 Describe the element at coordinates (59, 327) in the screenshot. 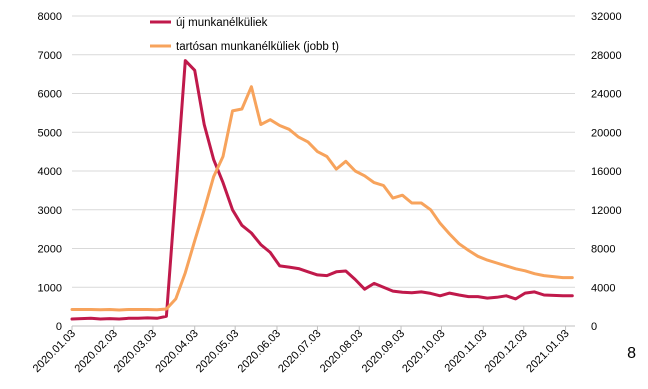

I see `y-left-tick-label: 0` at that location.